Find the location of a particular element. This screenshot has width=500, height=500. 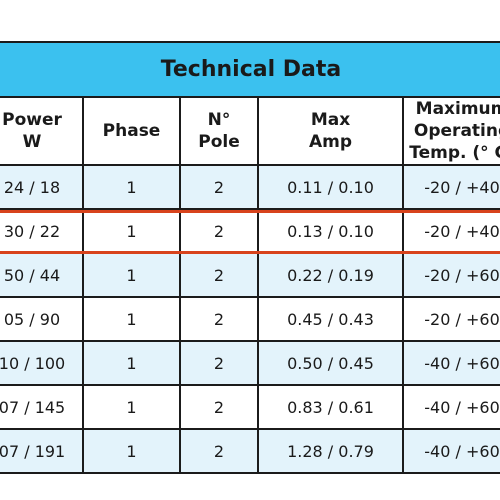

cell-power: 24 / 18 is located at coordinates (42, 187).